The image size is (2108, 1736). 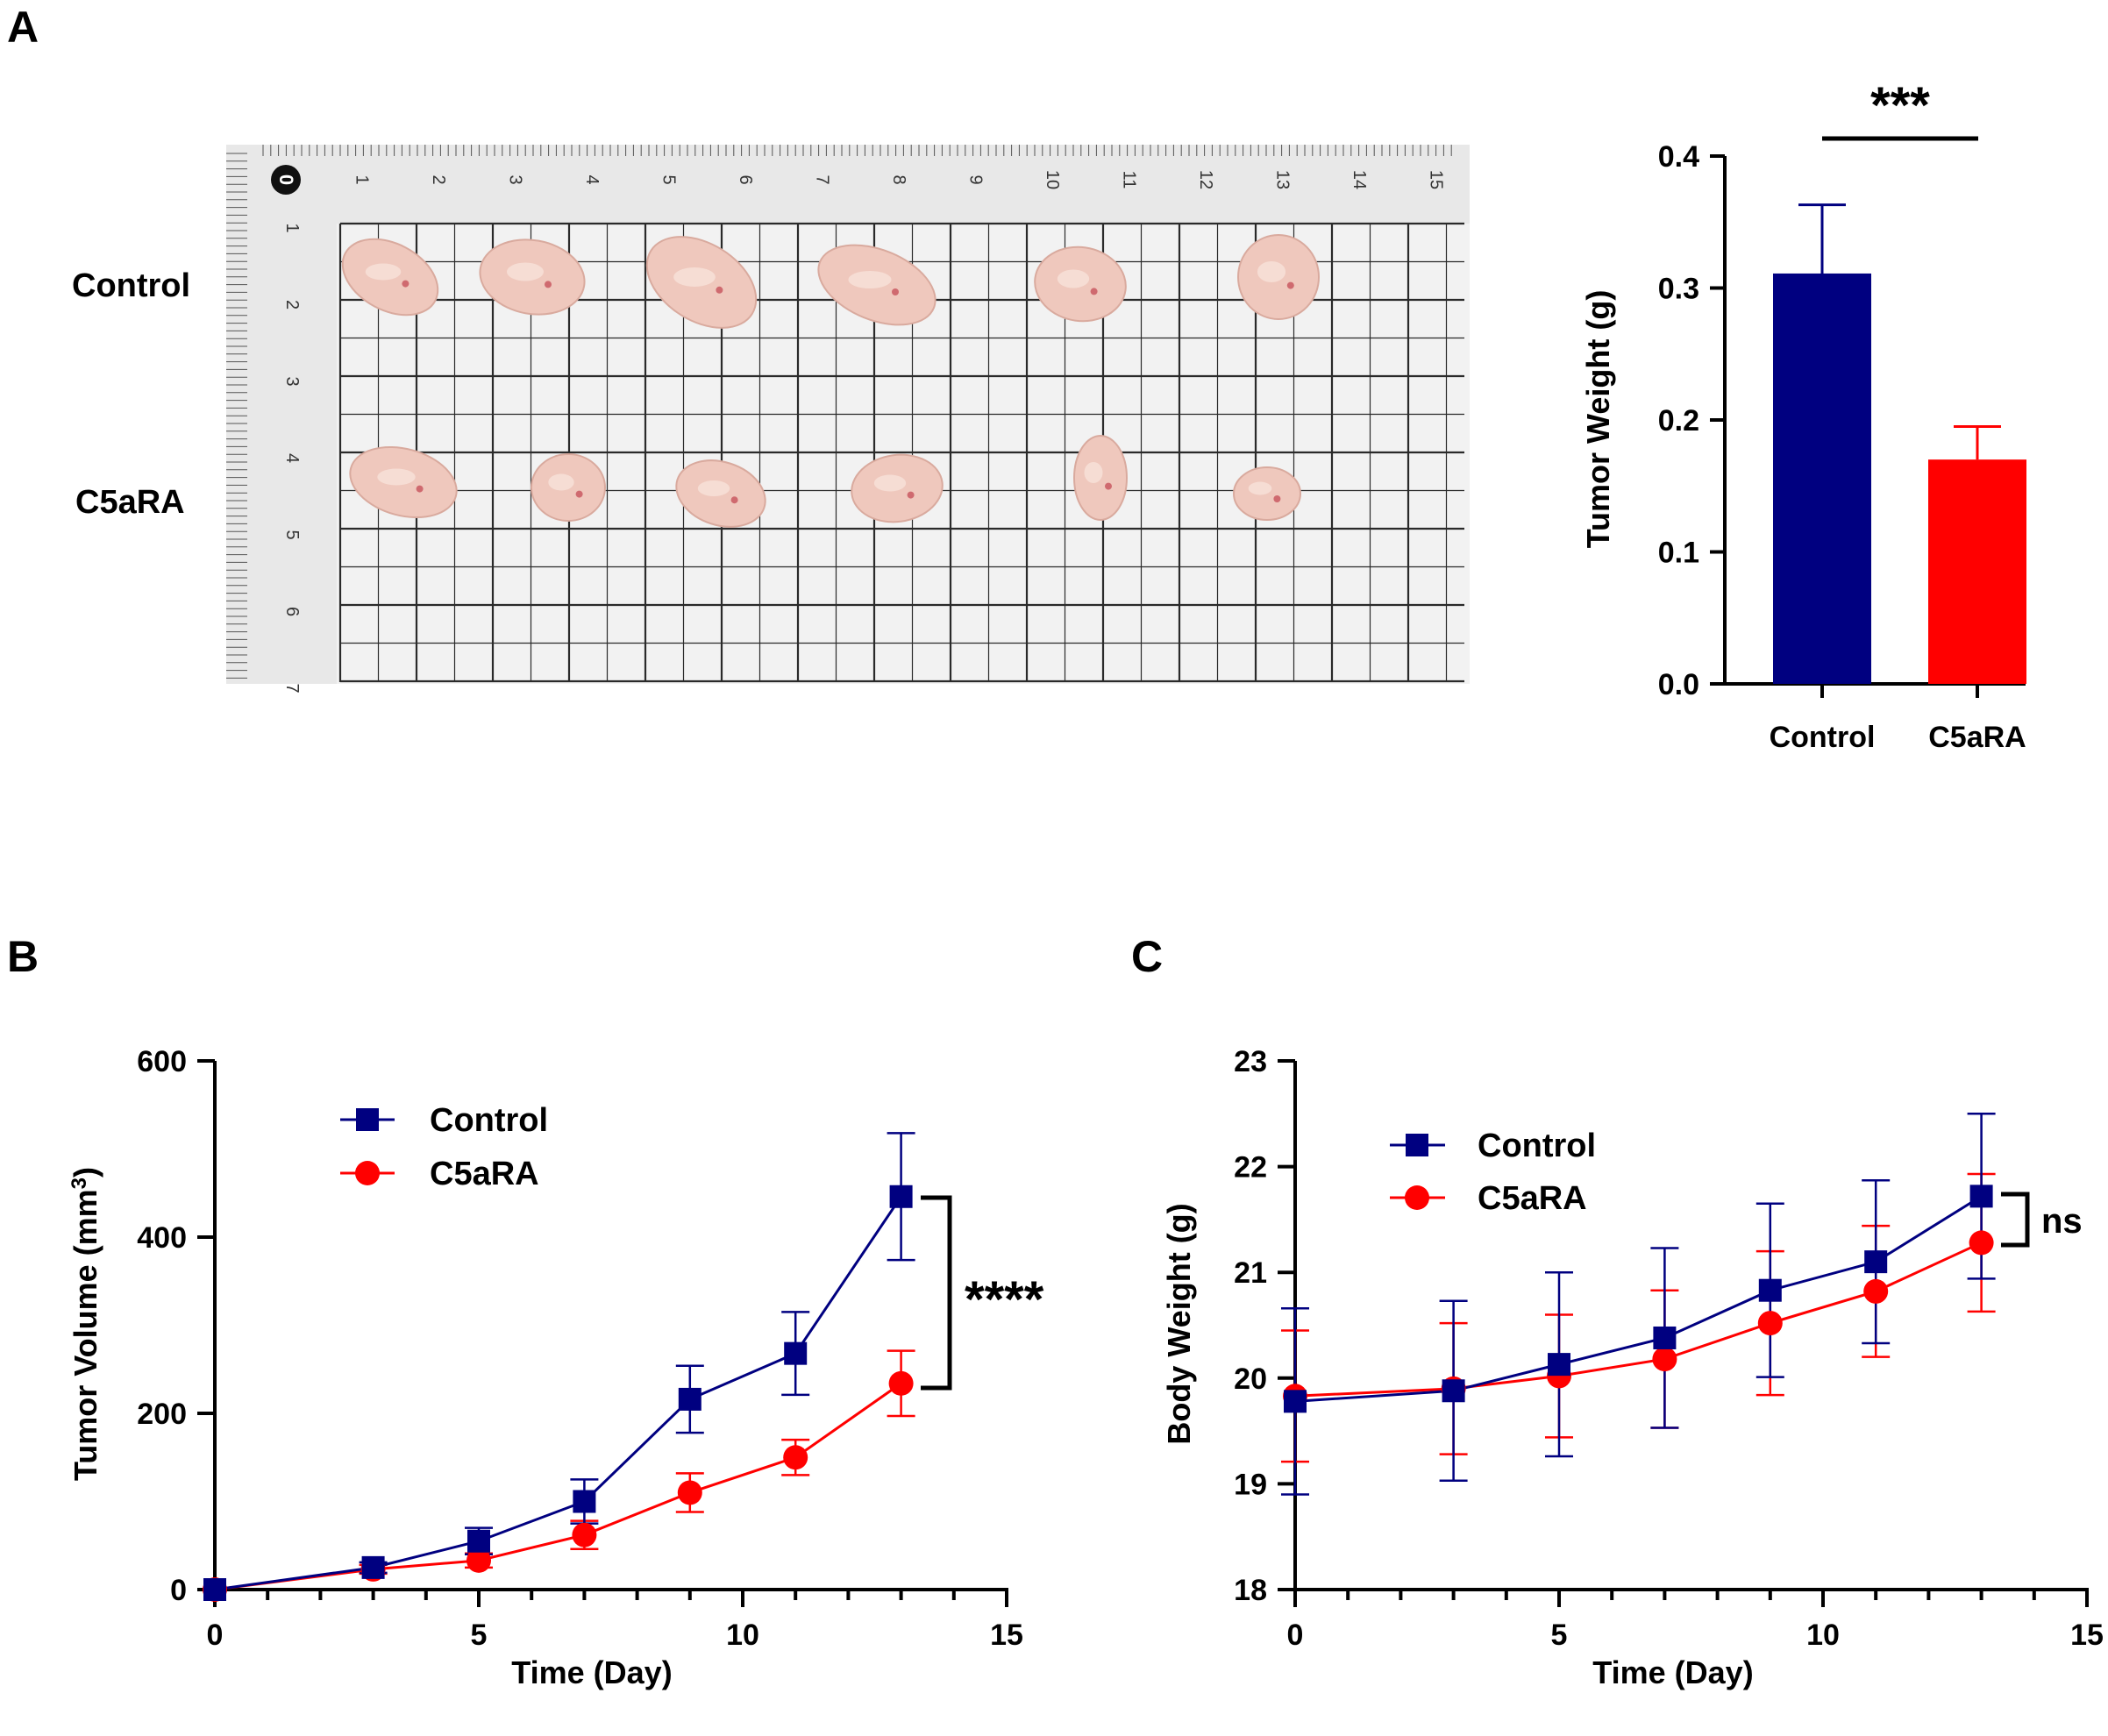 What do you see at coordinates (292, 458) in the screenshot?
I see `ruler-number-label: 4` at bounding box center [292, 458].